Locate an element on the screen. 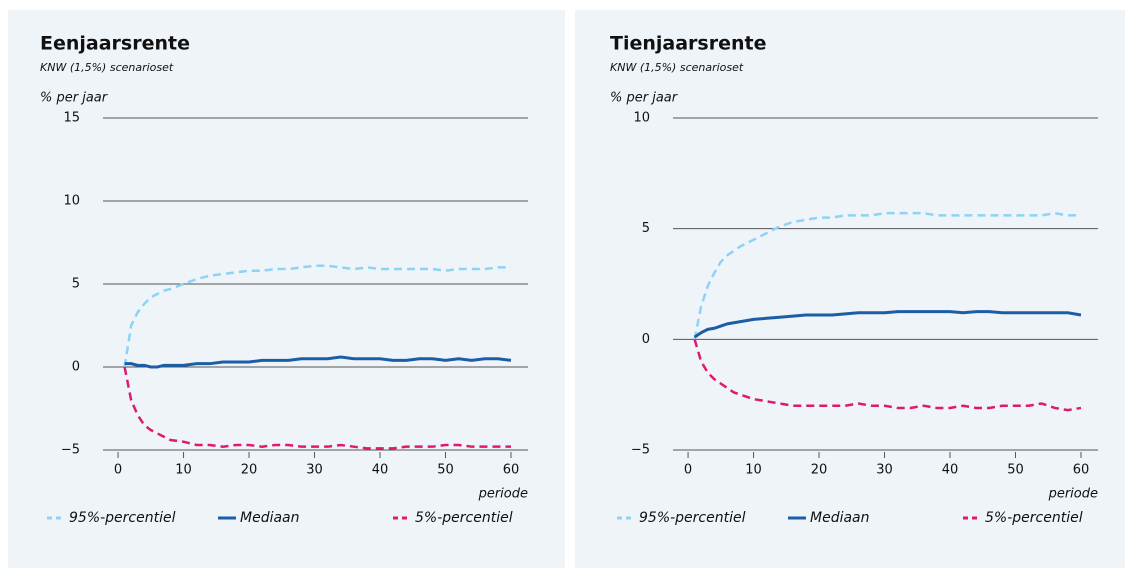  y-tick-label: 15 is located at coordinates (71, 118).